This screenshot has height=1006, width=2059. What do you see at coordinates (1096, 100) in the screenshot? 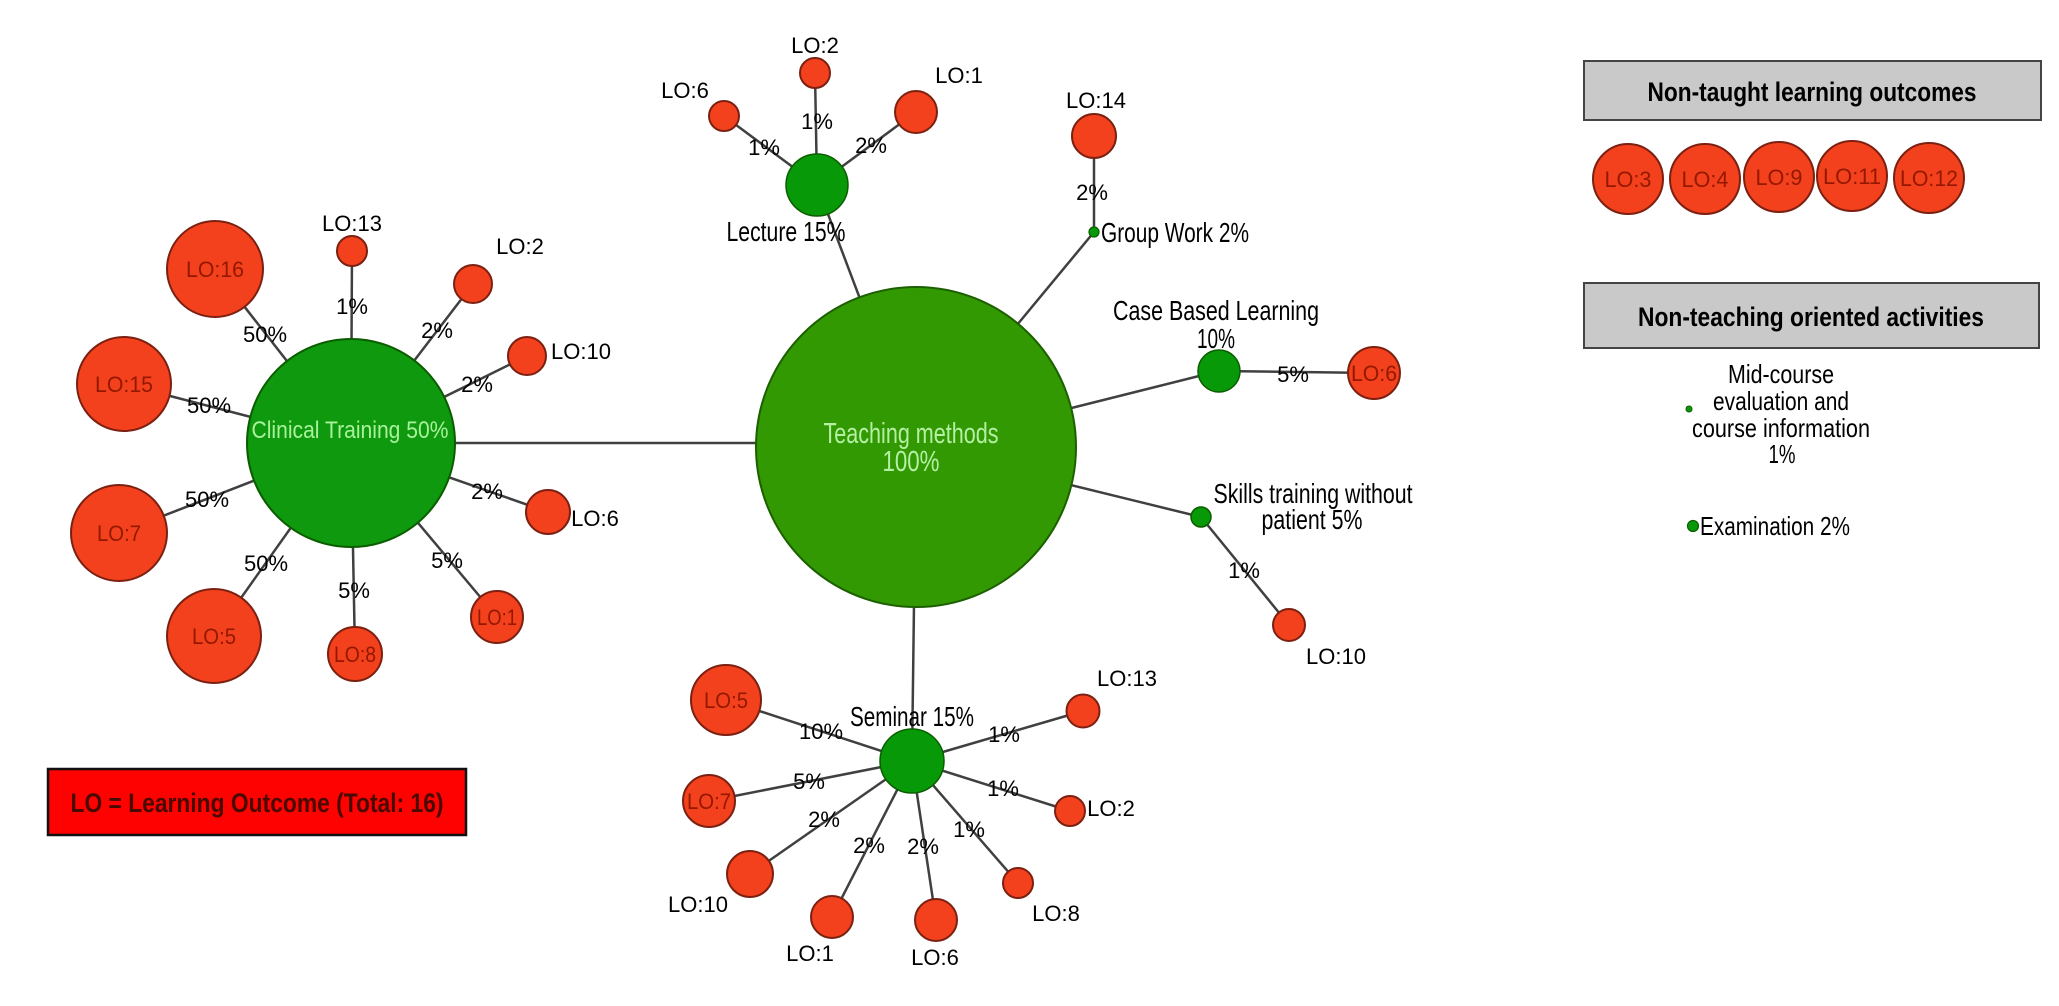
I see `svg-text: LO:14` at bounding box center [1096, 100].